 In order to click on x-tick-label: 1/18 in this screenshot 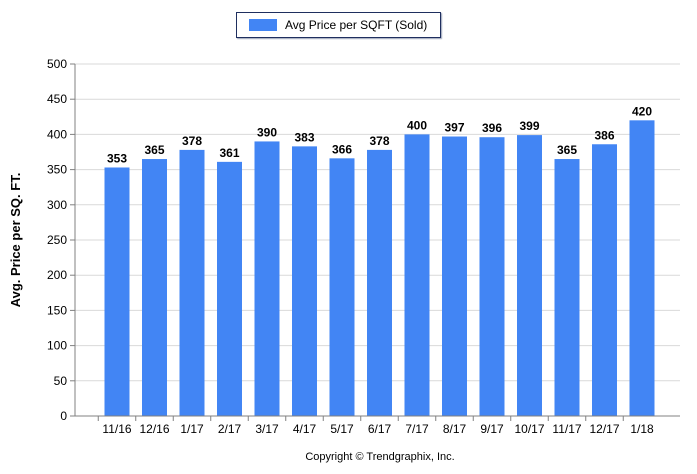, I will do `click(642, 429)`.